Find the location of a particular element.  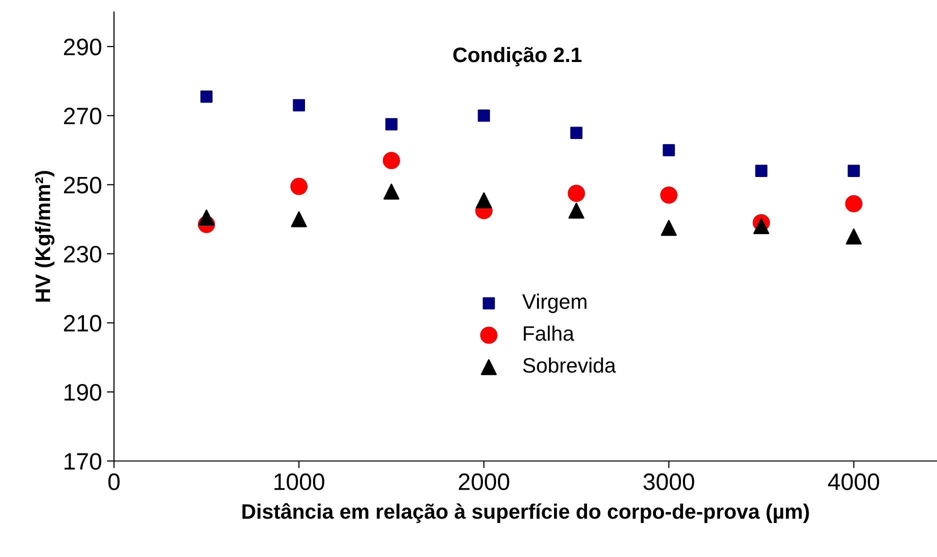

x-tick-label: 4000 is located at coordinates (854, 481).